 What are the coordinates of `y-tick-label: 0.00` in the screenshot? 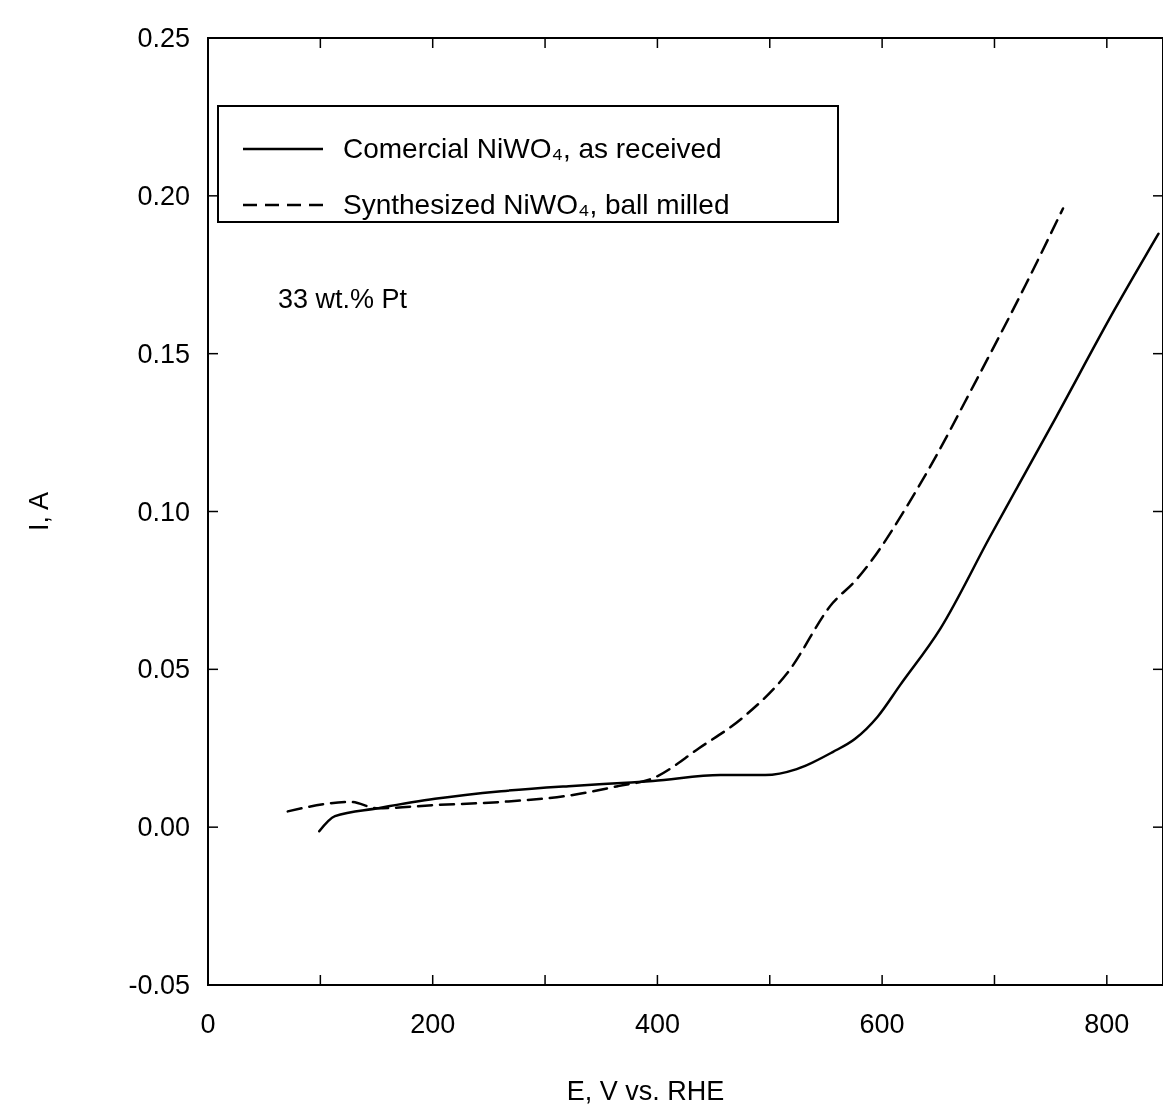 It's located at (163, 827).